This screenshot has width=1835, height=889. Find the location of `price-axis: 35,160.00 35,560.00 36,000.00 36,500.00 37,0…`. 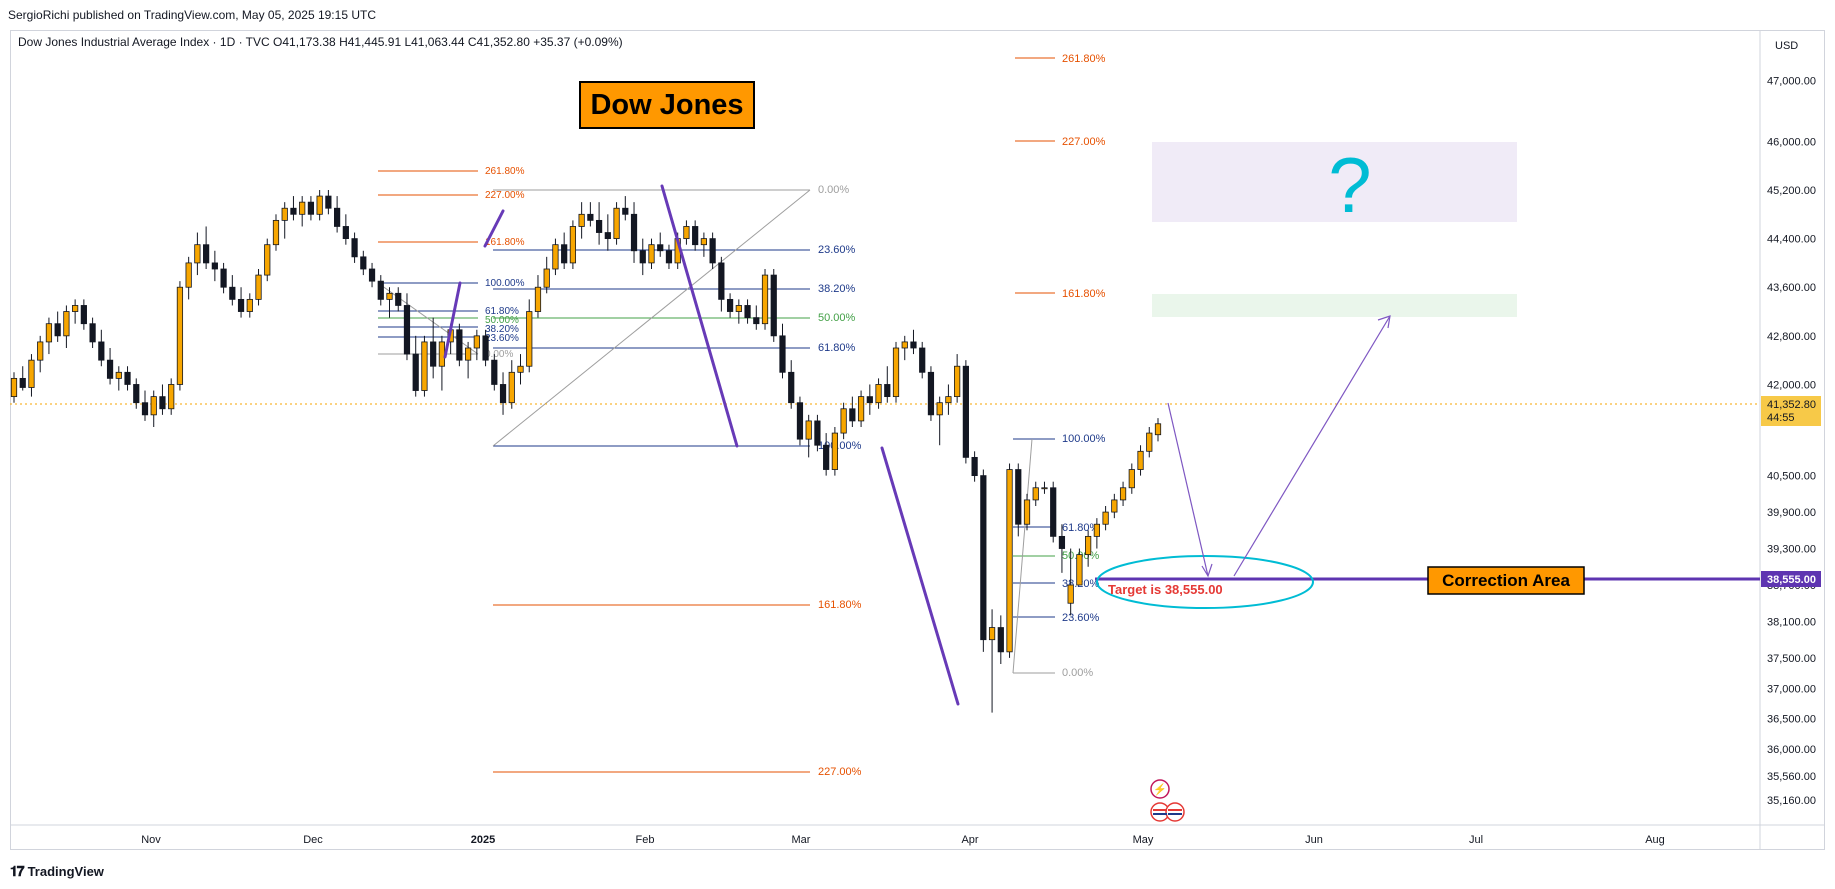

price-axis: 35,160.00 35,560.00 36,000.00 36,500.00 37,0… is located at coordinates (1791, 442).